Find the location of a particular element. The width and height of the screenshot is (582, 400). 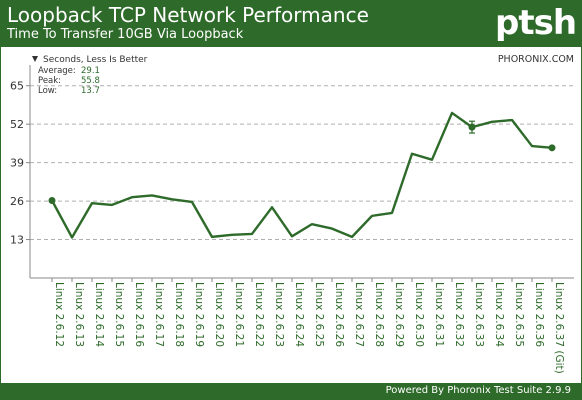

x-tick-label: Linux 2.6.20 is located at coordinates (219, 314).